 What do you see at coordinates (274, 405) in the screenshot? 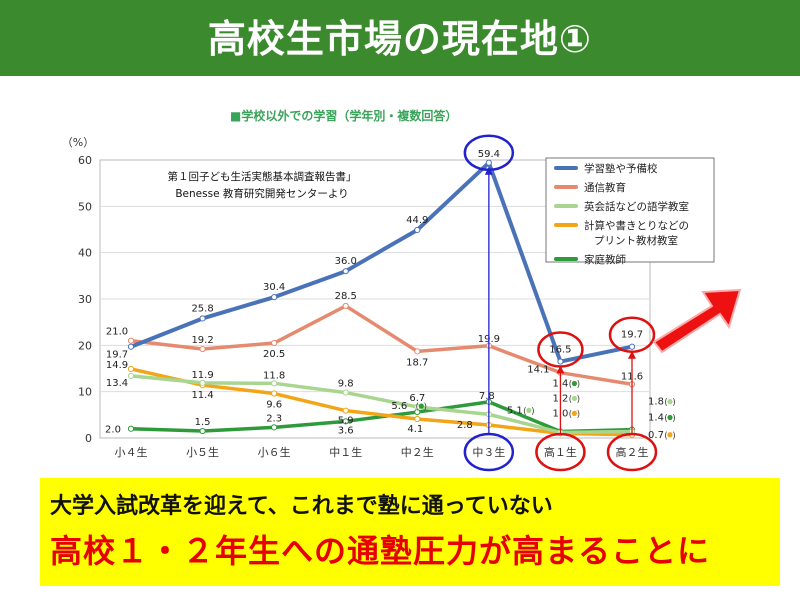
I see `data-label: 9.6` at bounding box center [274, 405].